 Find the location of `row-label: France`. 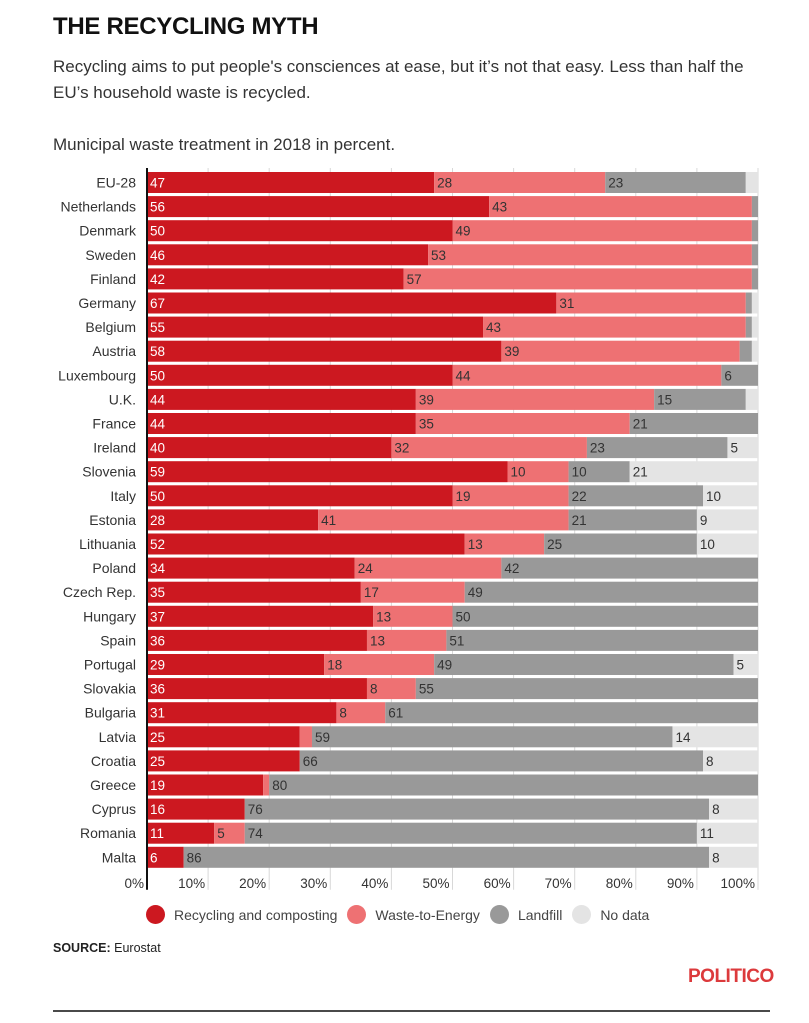

row-label: France is located at coordinates (114, 424).